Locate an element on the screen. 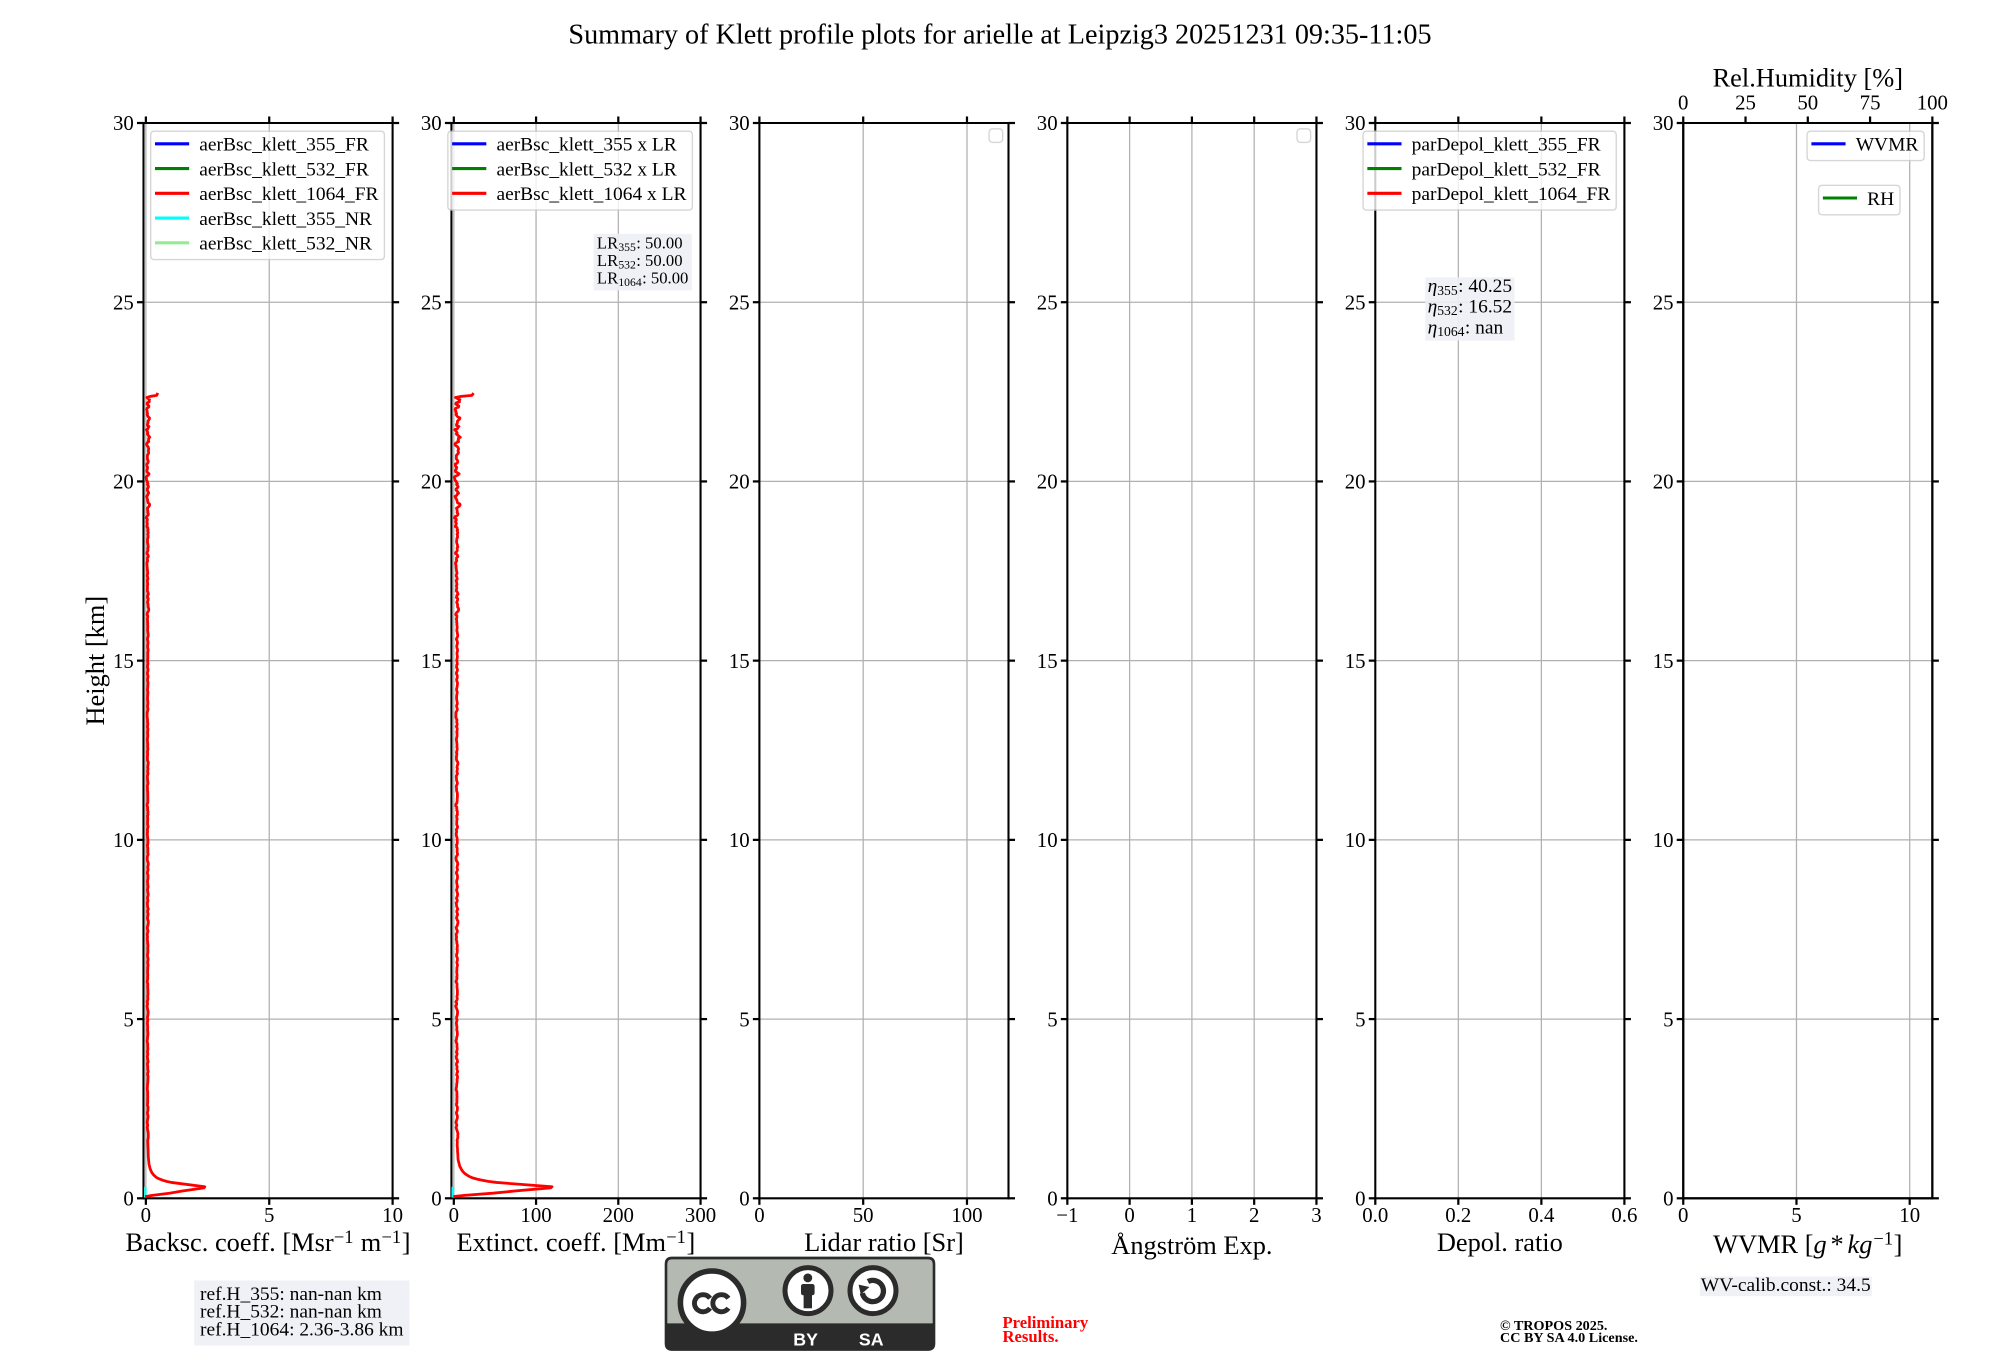  svg-text: 0.2 is located at coordinates (1458, 1215).